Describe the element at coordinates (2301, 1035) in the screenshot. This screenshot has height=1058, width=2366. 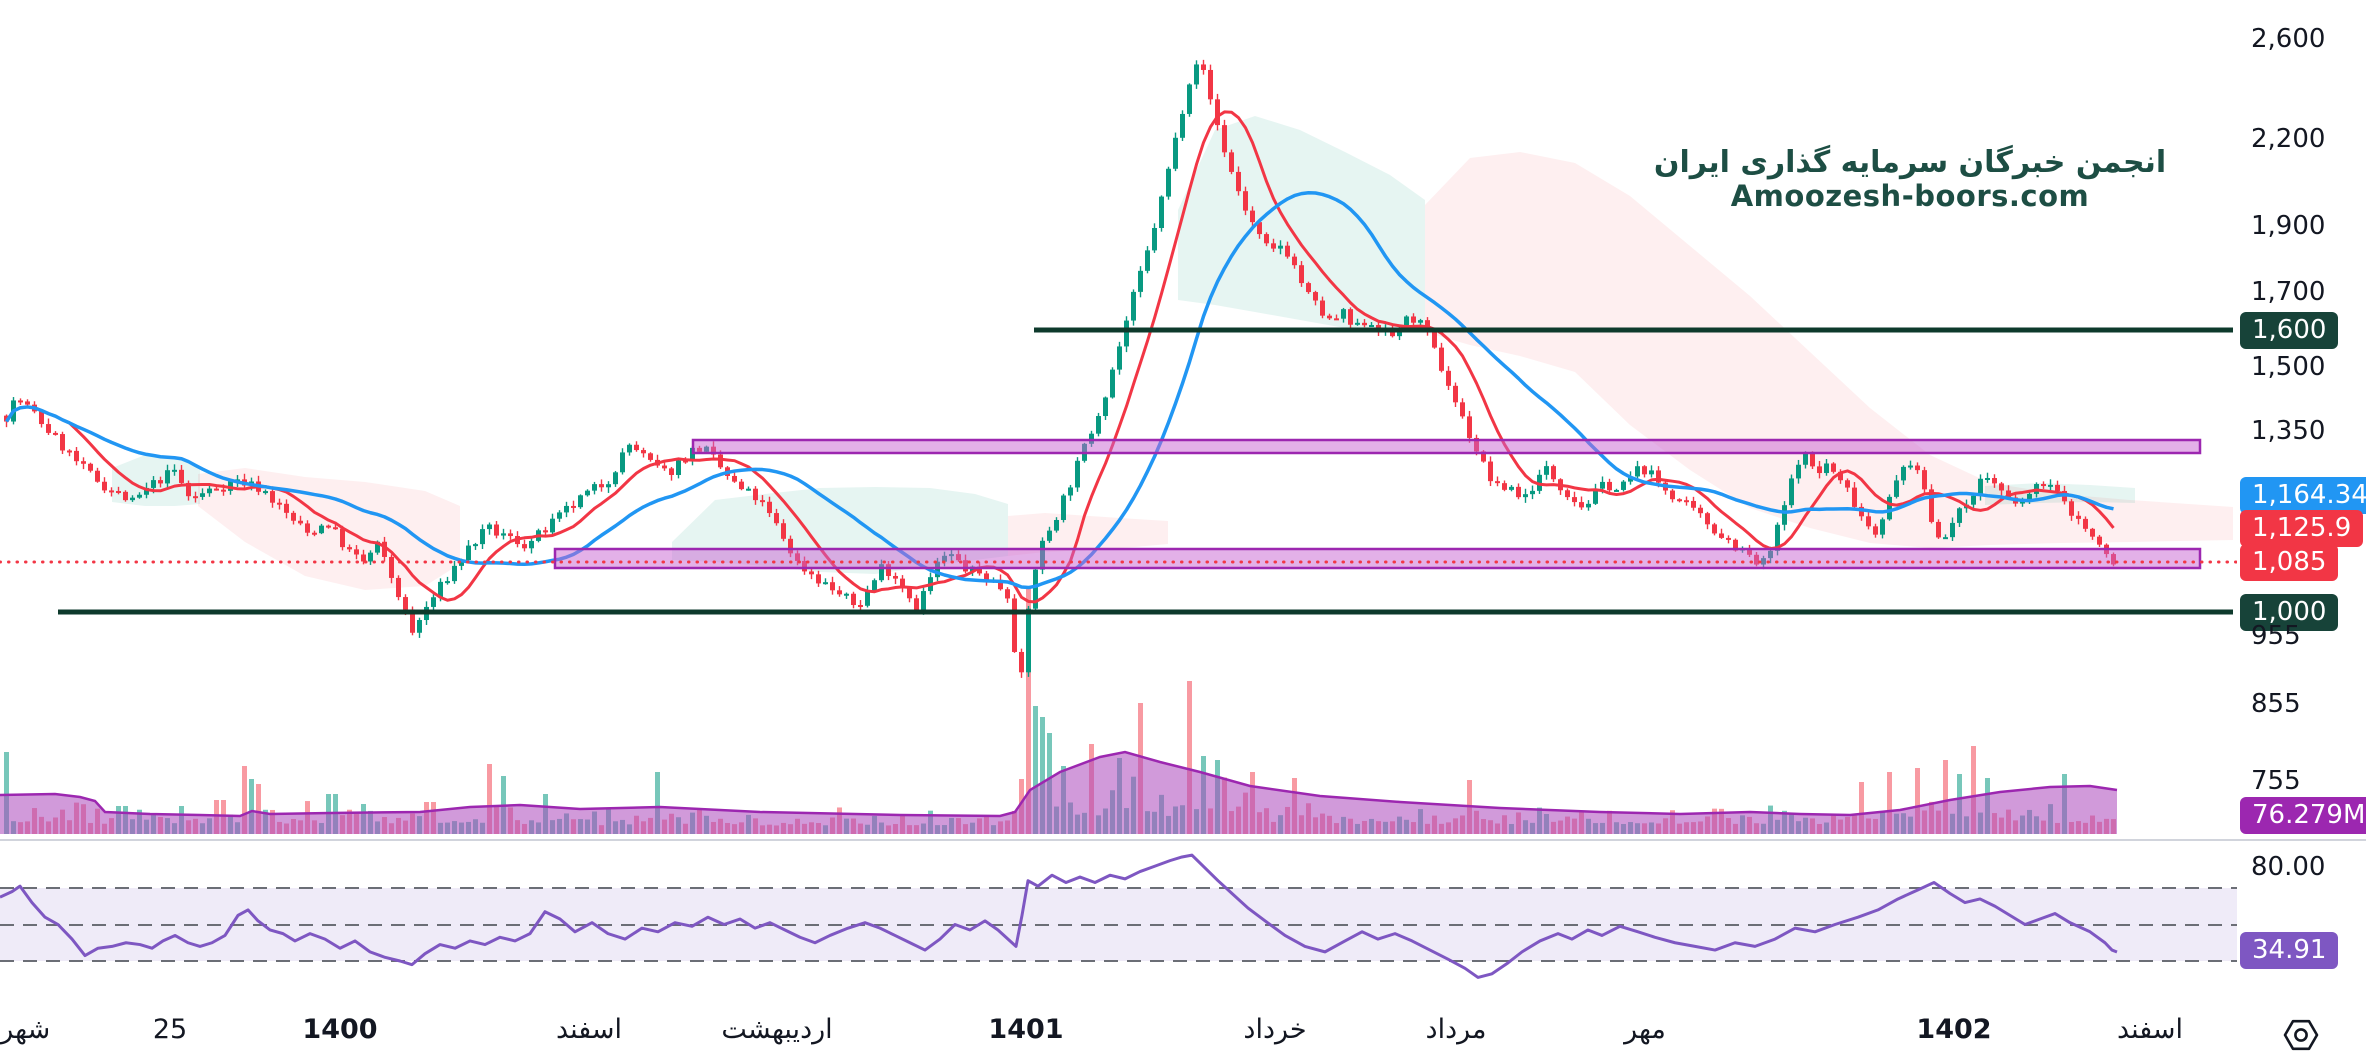
I see `settings-gear-icon` at that location.